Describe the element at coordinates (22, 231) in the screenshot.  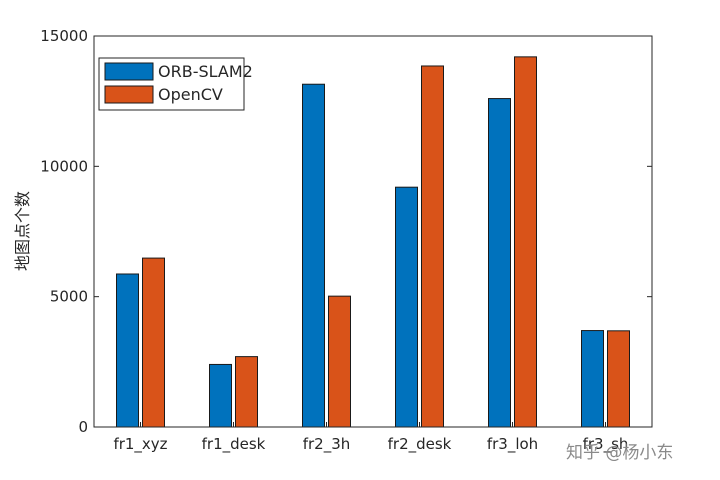
I see `y-axis-label: 地图点个数` at that location.